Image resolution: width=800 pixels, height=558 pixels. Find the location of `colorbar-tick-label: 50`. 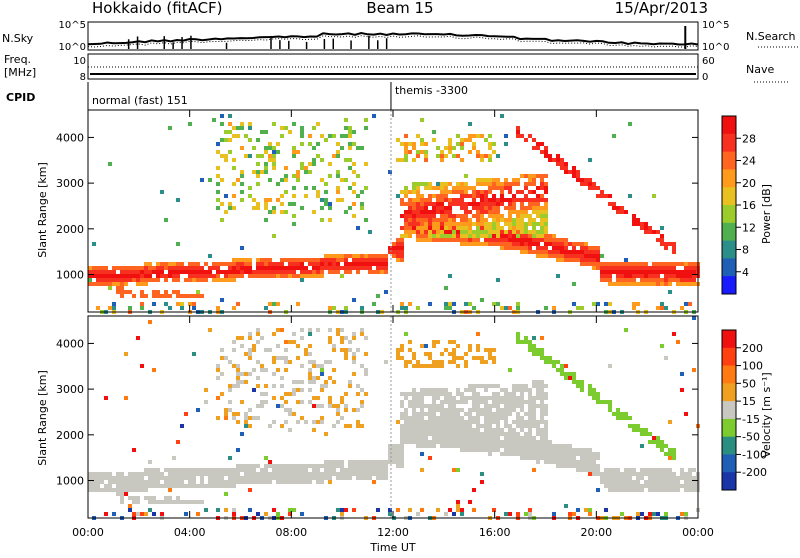

colorbar-tick-label: 50 is located at coordinates (749, 383).